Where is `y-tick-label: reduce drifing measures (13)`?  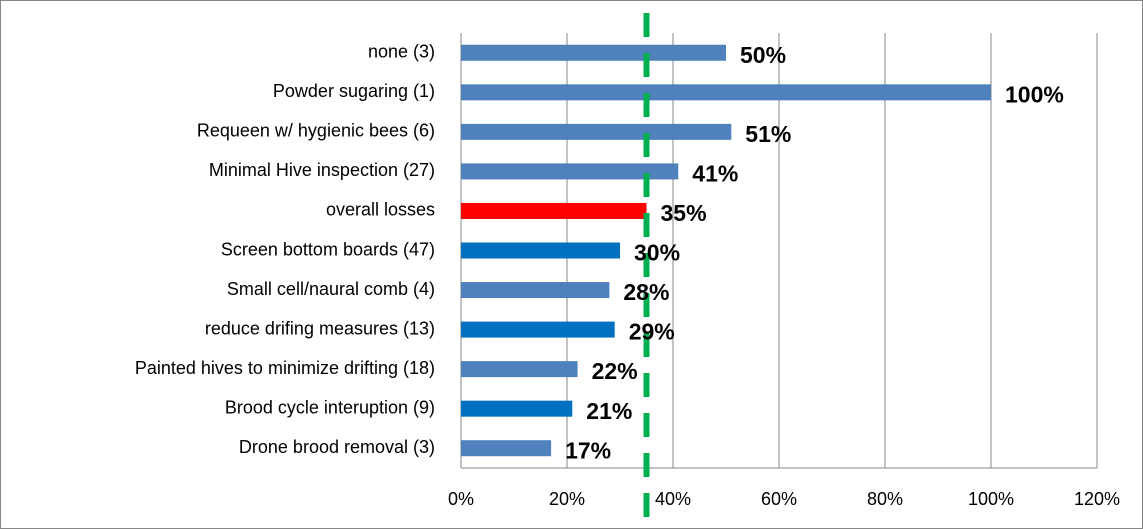
y-tick-label: reduce drifing measures (13) is located at coordinates (320, 328).